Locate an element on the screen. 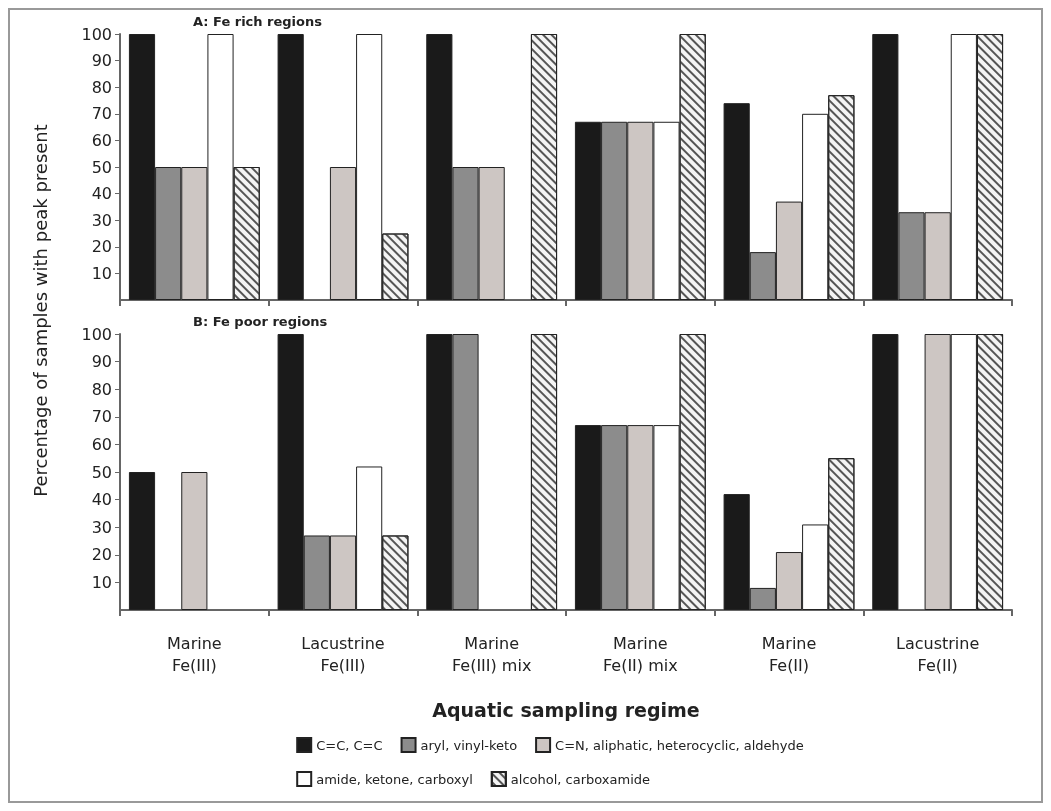 The image size is (1051, 811). legend-label: amide, ketone, carboxyl is located at coordinates (394, 779).